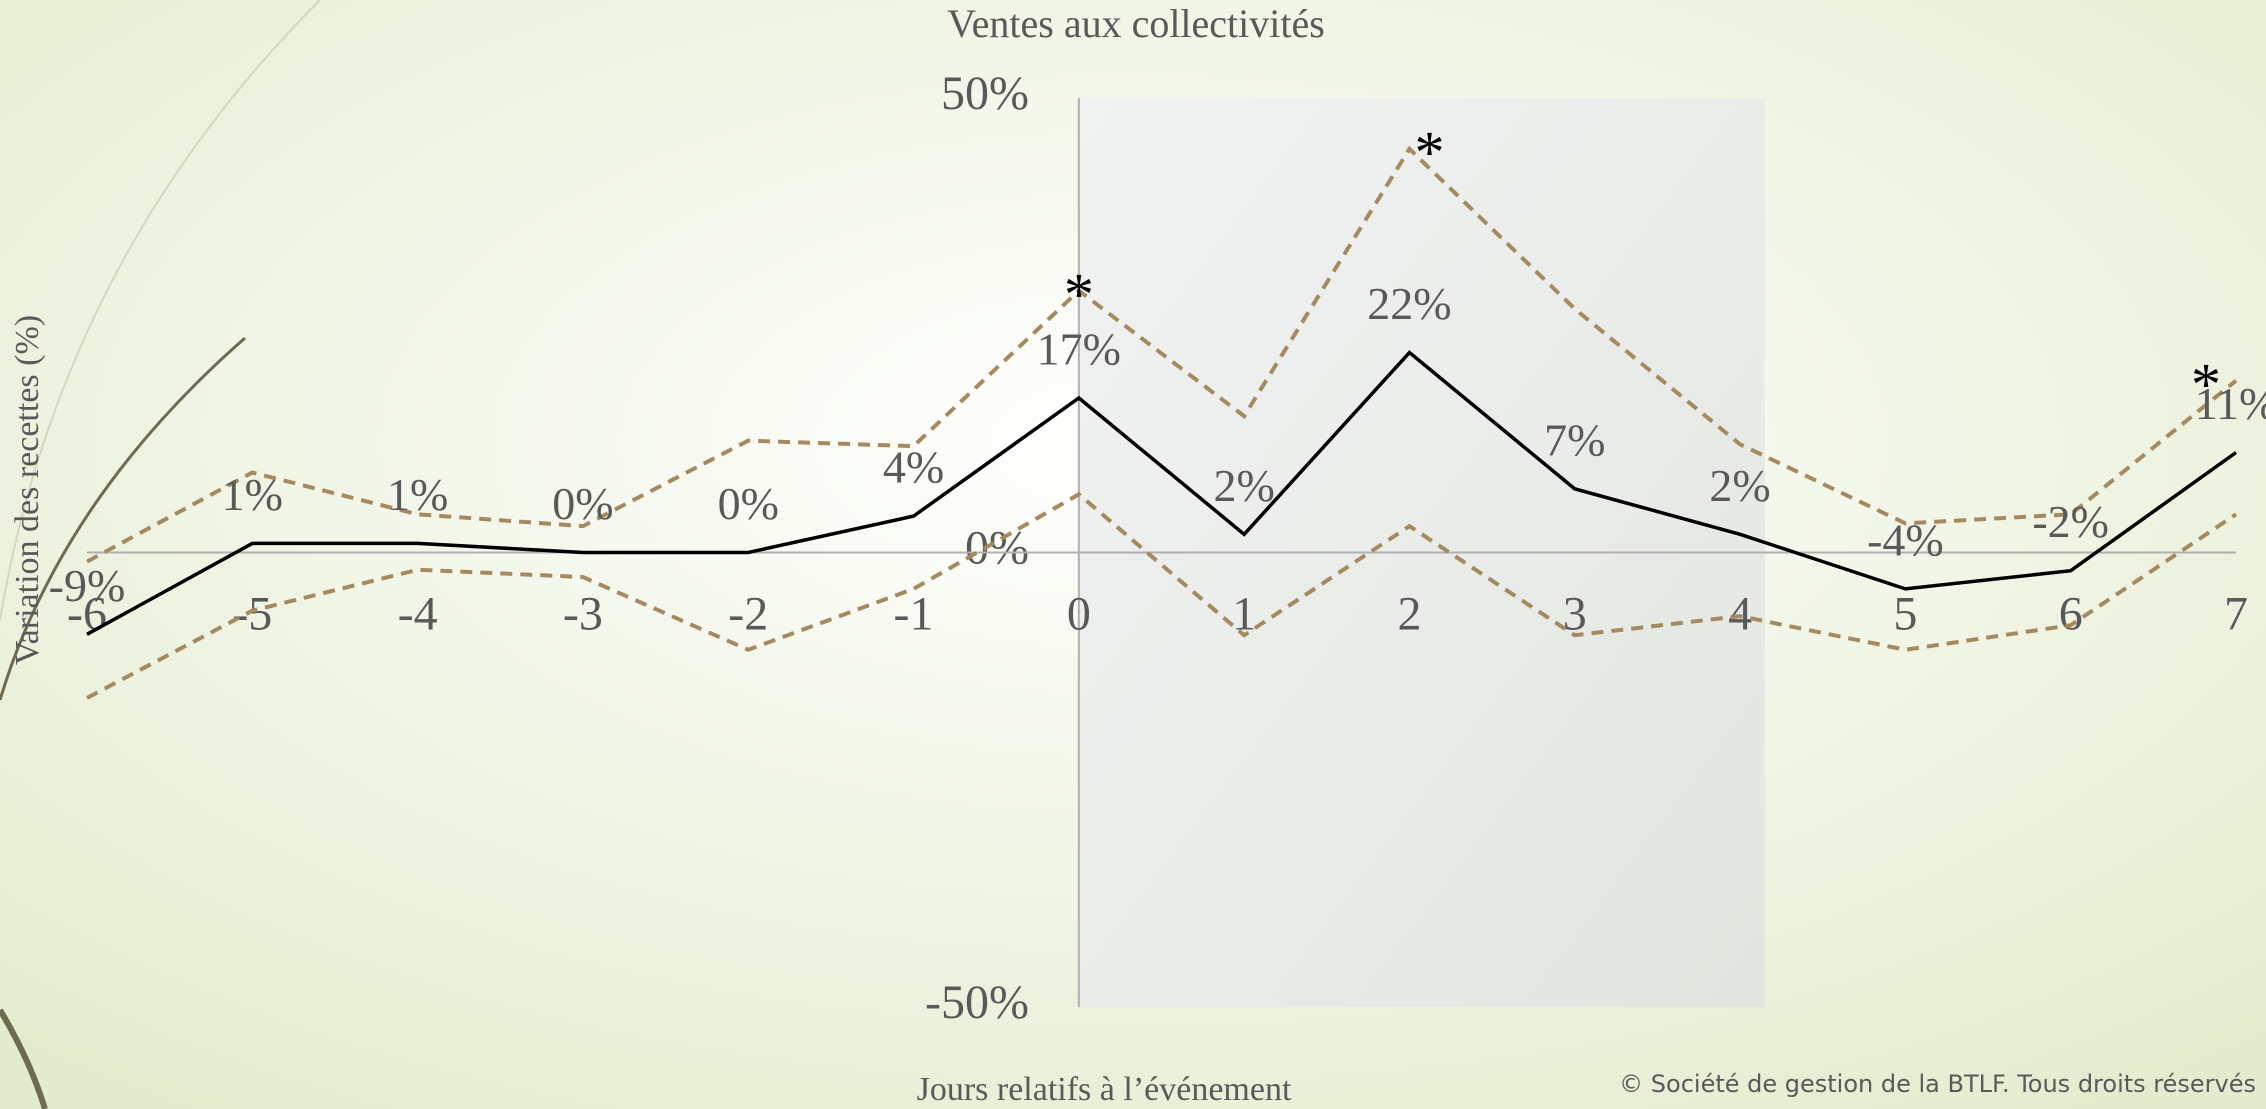 This screenshot has height=1109, width=2266. Describe the element at coordinates (2070, 521) in the screenshot. I see `data-label: -2%` at that location.